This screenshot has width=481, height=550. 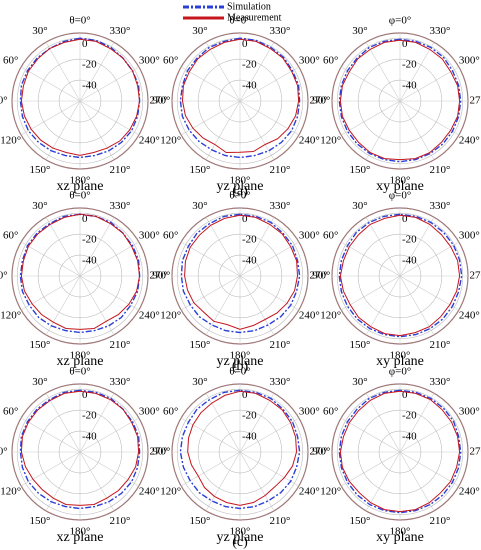 What do you see at coordinates (400, 21) in the screenshot?
I see `angle-label: φ=0°` at bounding box center [400, 21].